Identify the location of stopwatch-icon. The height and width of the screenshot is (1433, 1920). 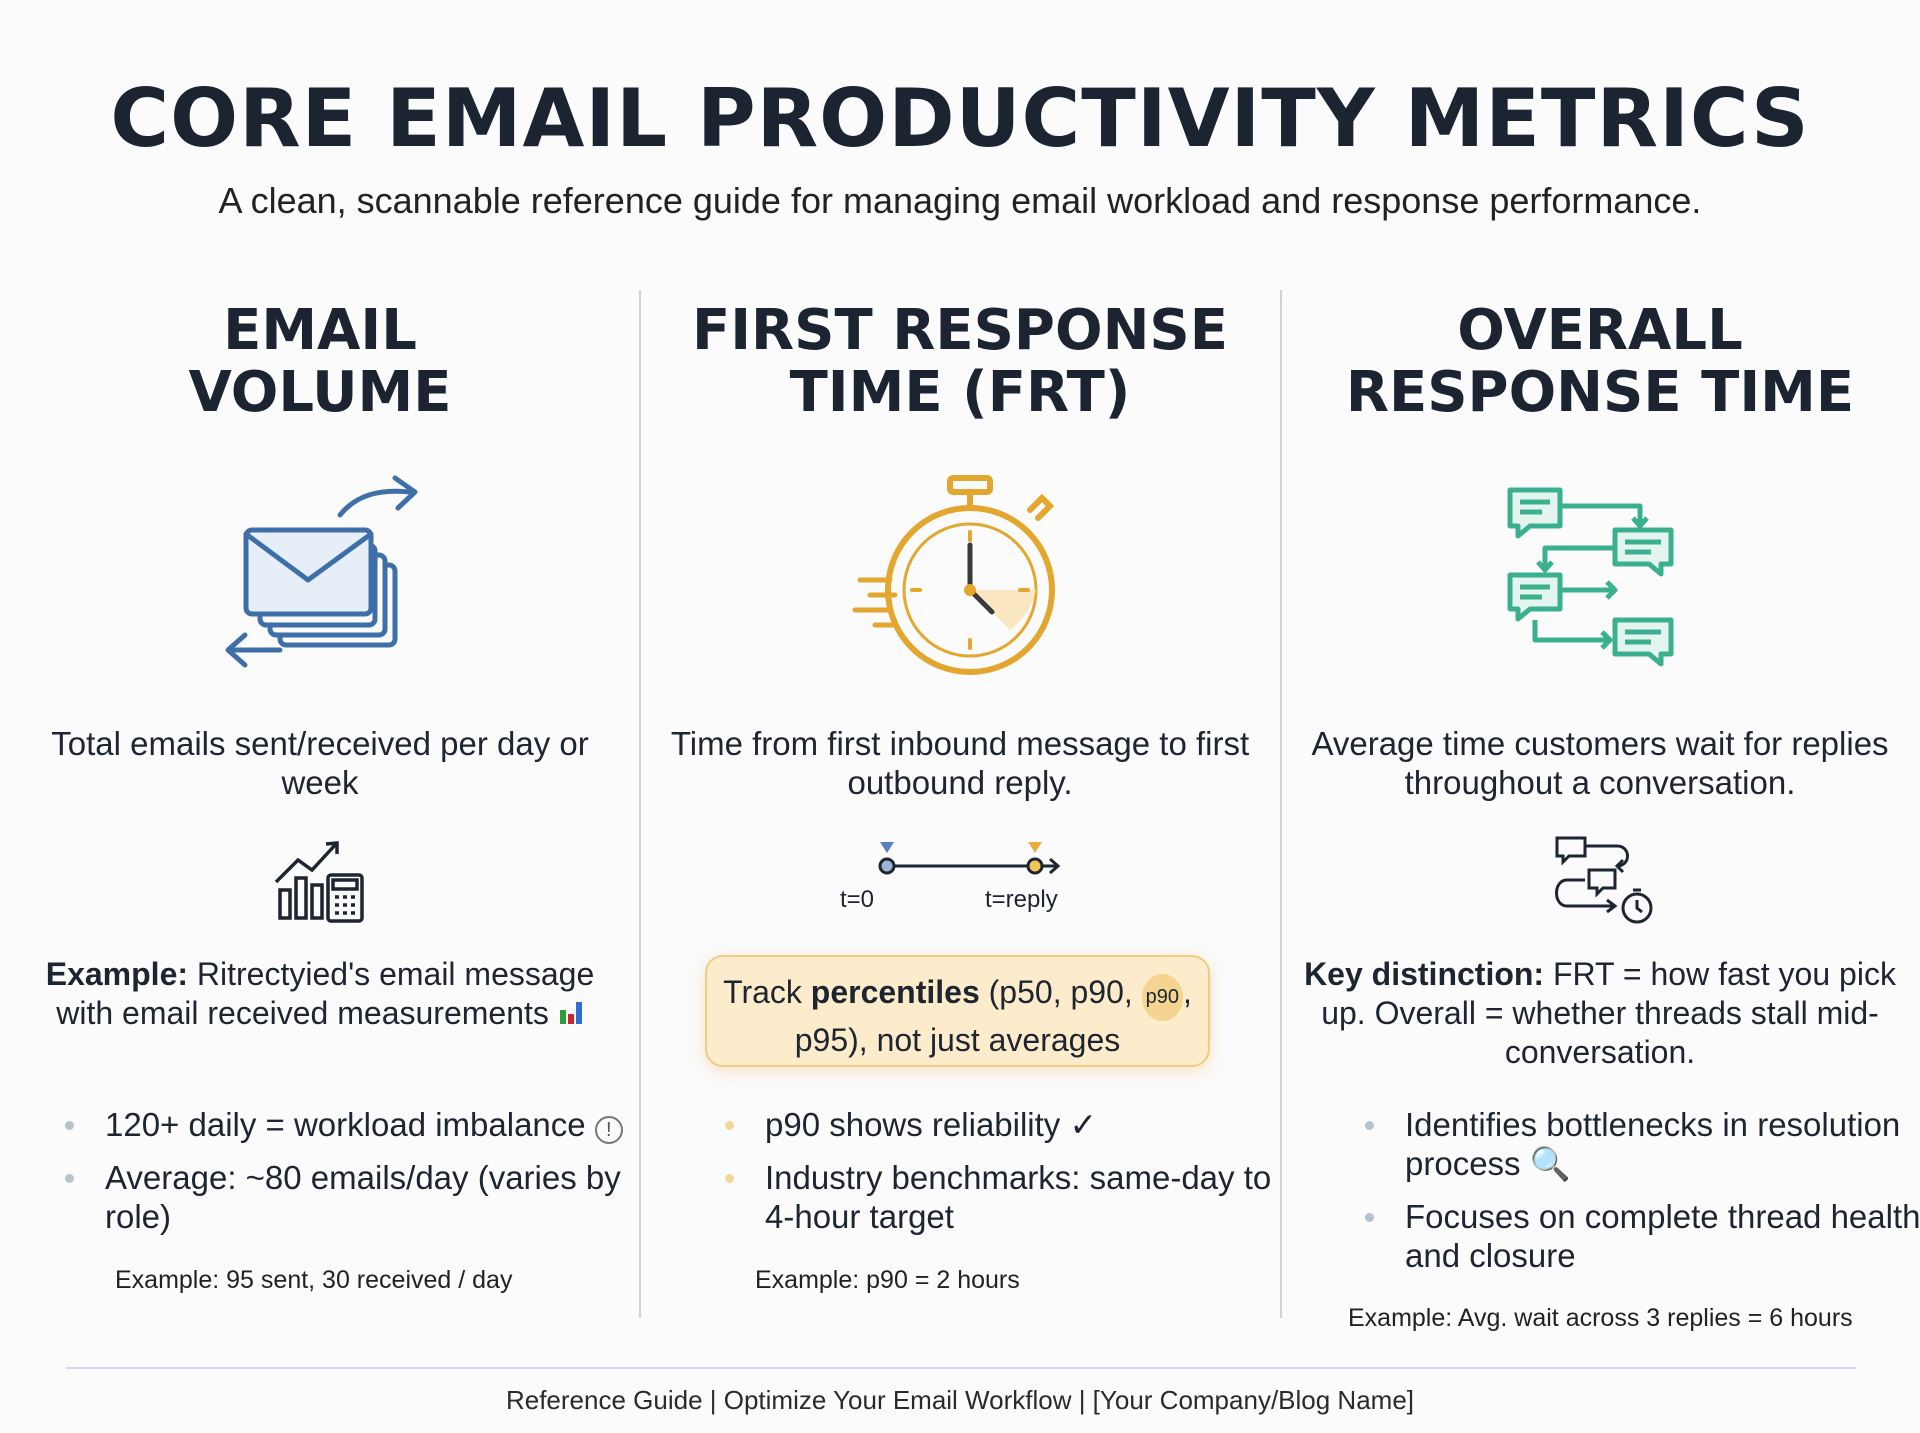
(960, 580).